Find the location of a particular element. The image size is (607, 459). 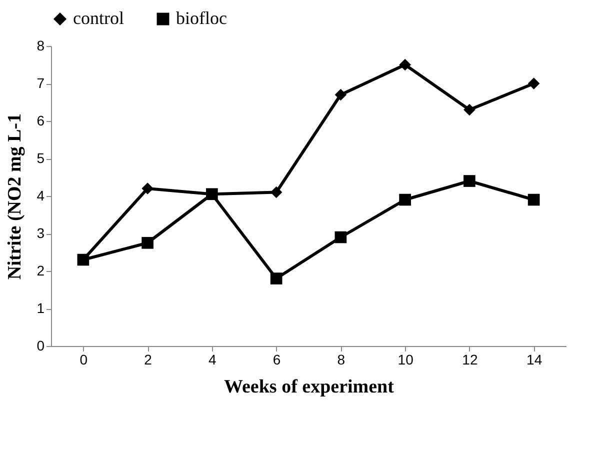

x-tick-label: 2 is located at coordinates (148, 360).